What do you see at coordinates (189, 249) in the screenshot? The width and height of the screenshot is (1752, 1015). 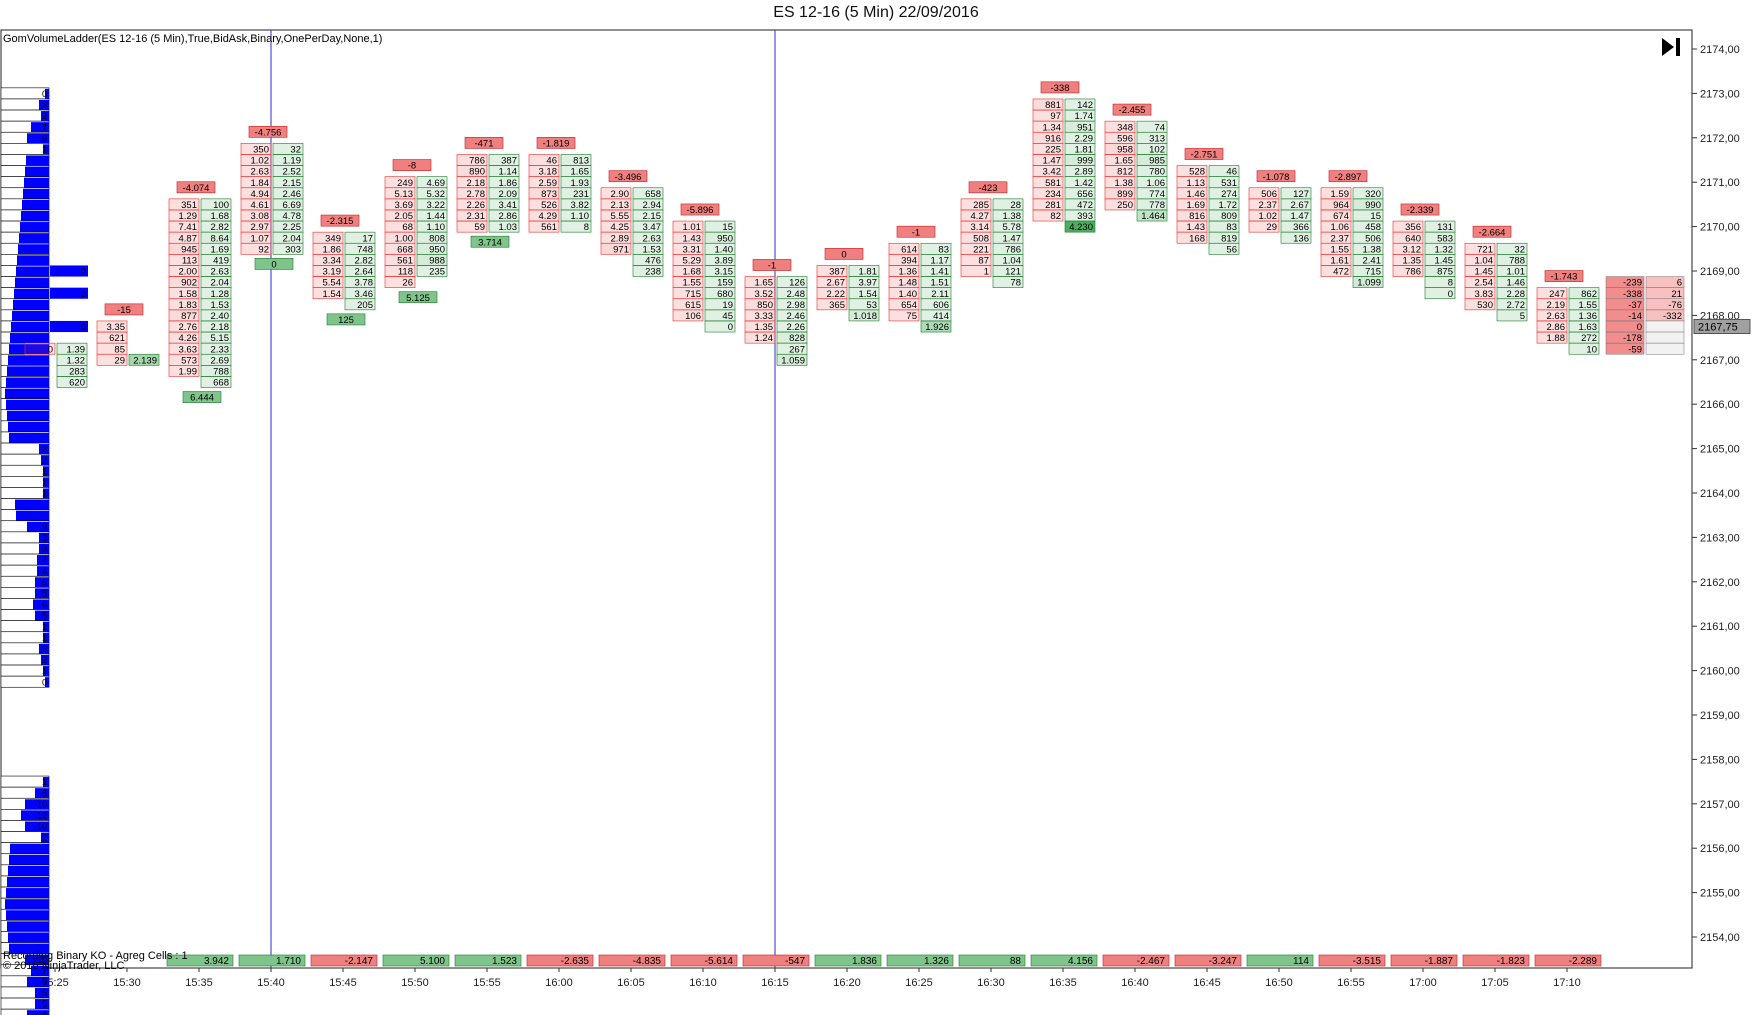 I see `bid-value: 945` at bounding box center [189, 249].